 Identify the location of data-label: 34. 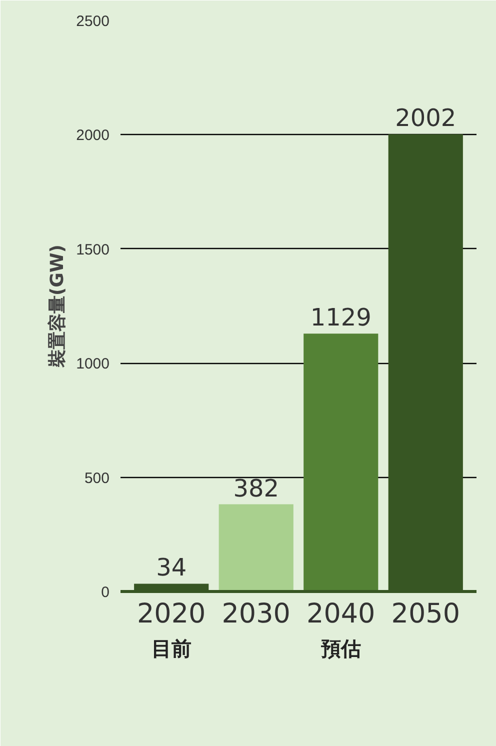
(171, 568).